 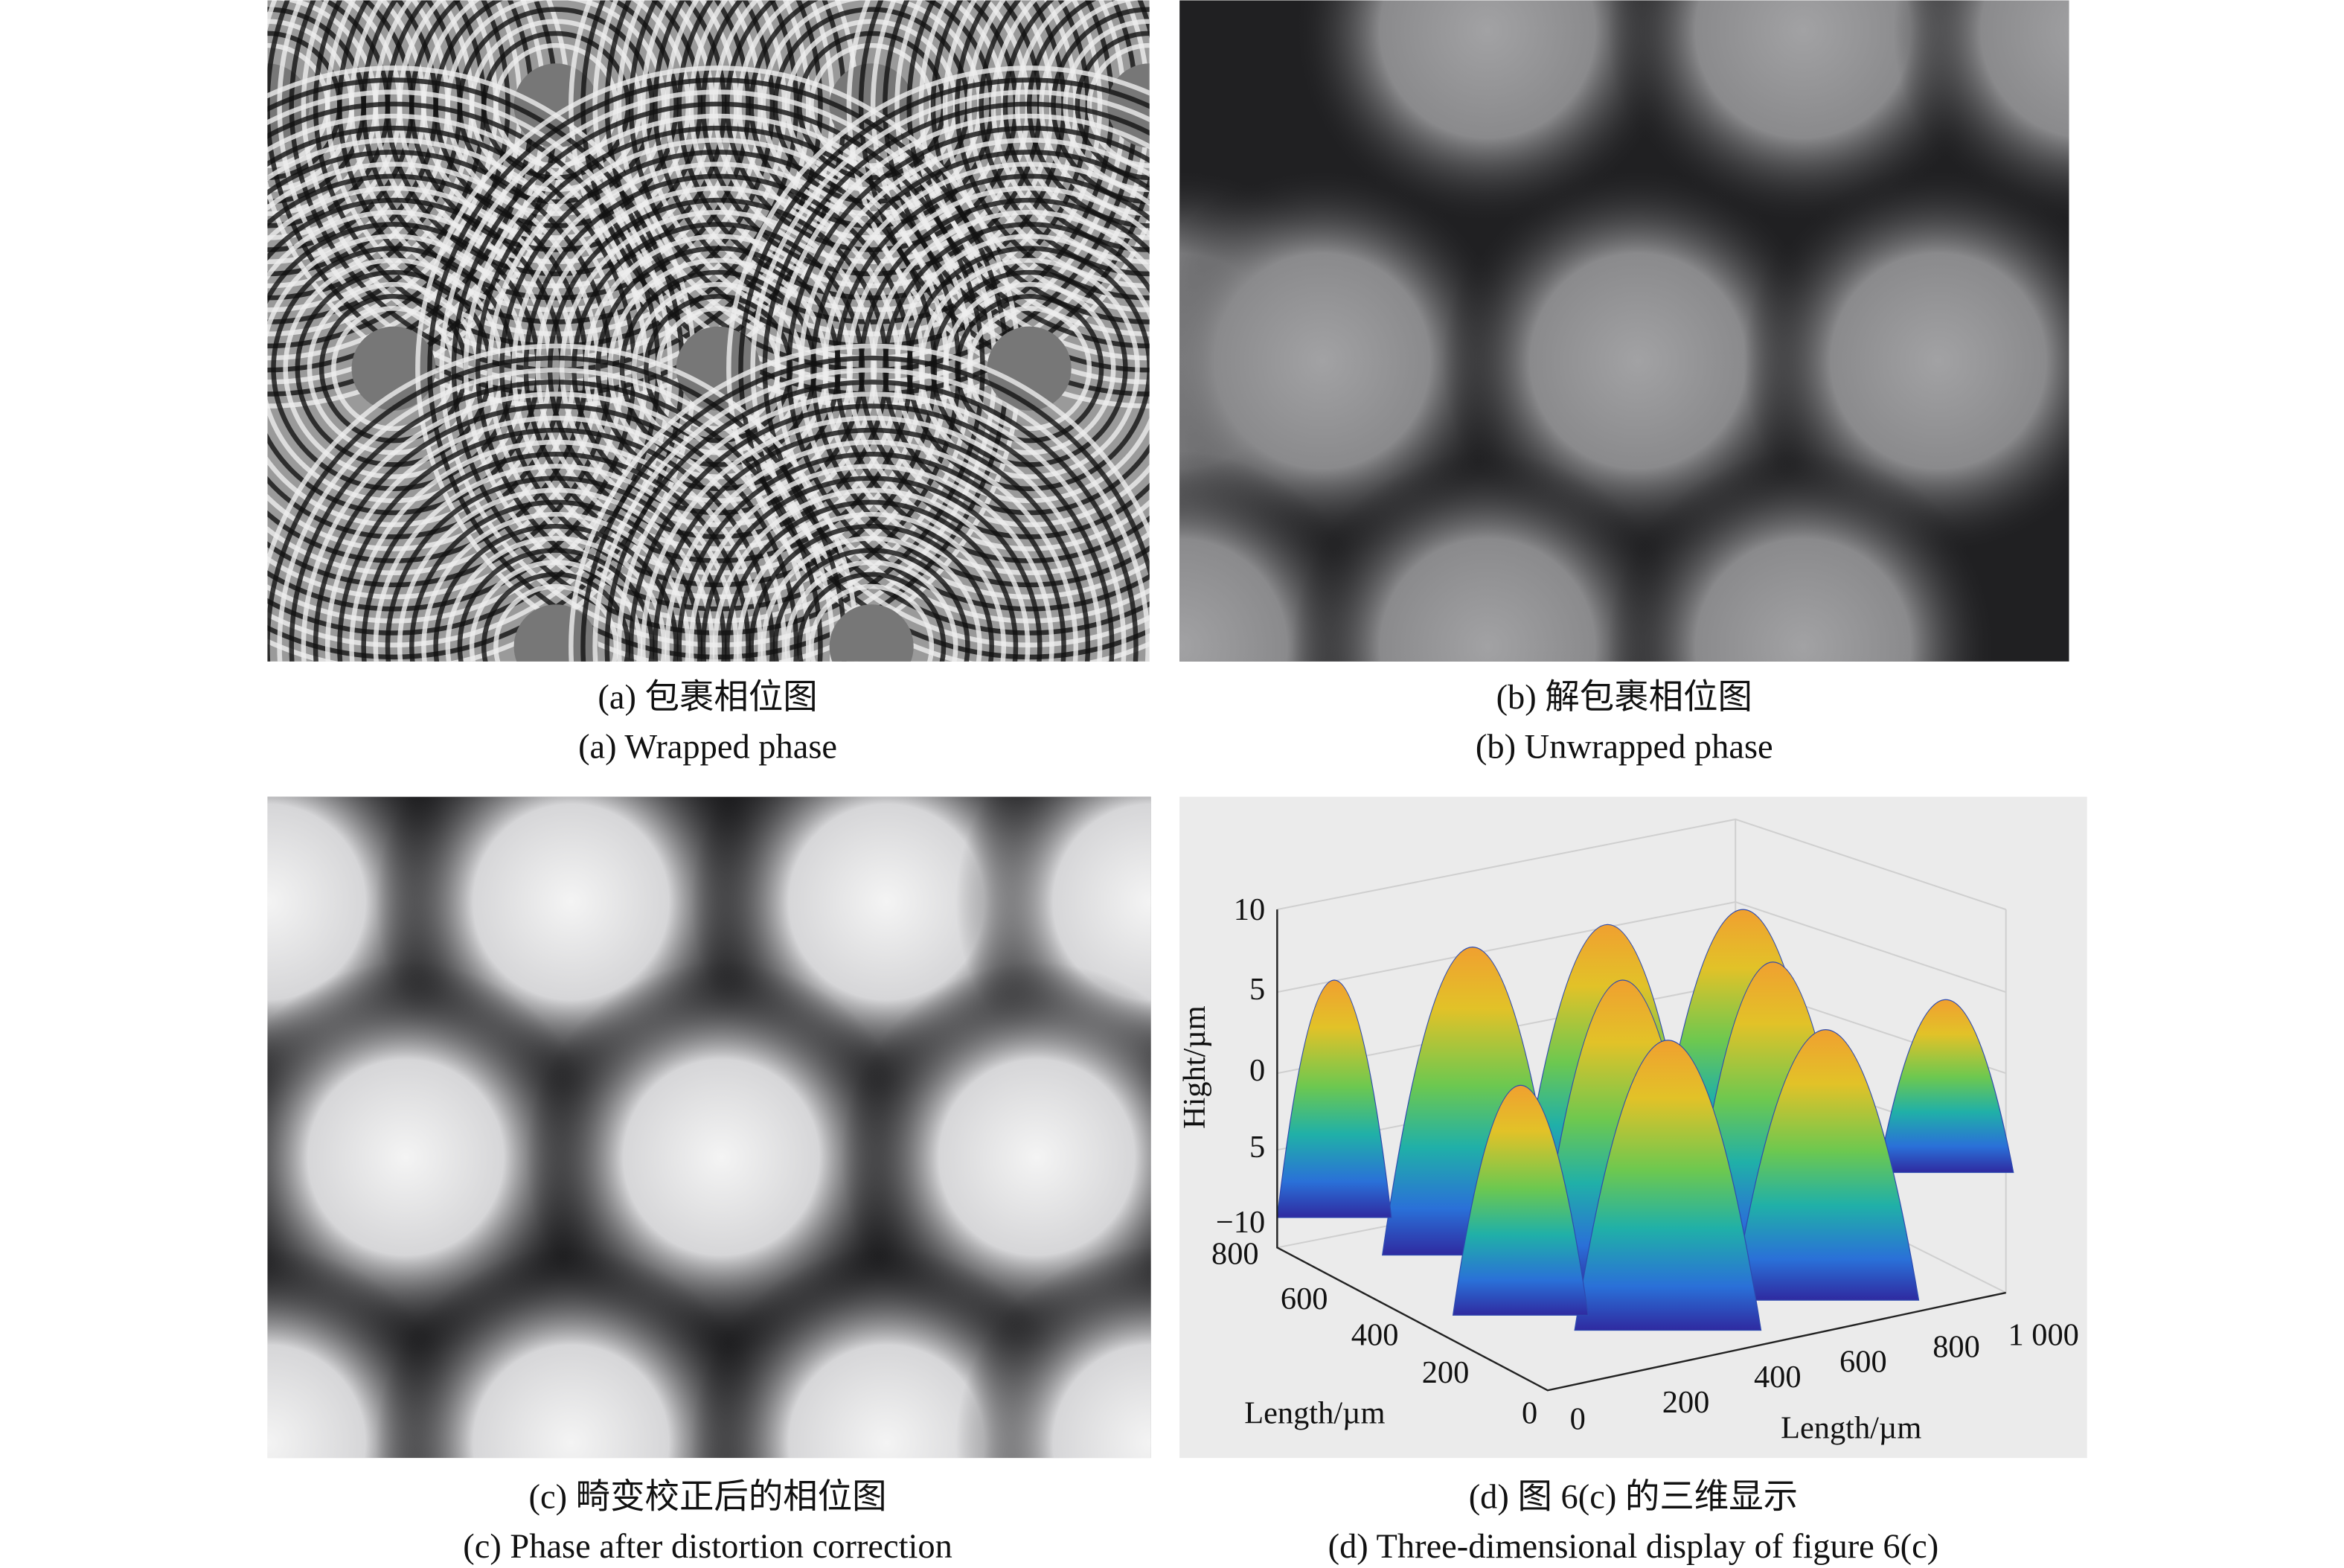 What do you see at coordinates (1314, 1412) in the screenshot?
I see `y-axis-label: Length/µm` at bounding box center [1314, 1412].